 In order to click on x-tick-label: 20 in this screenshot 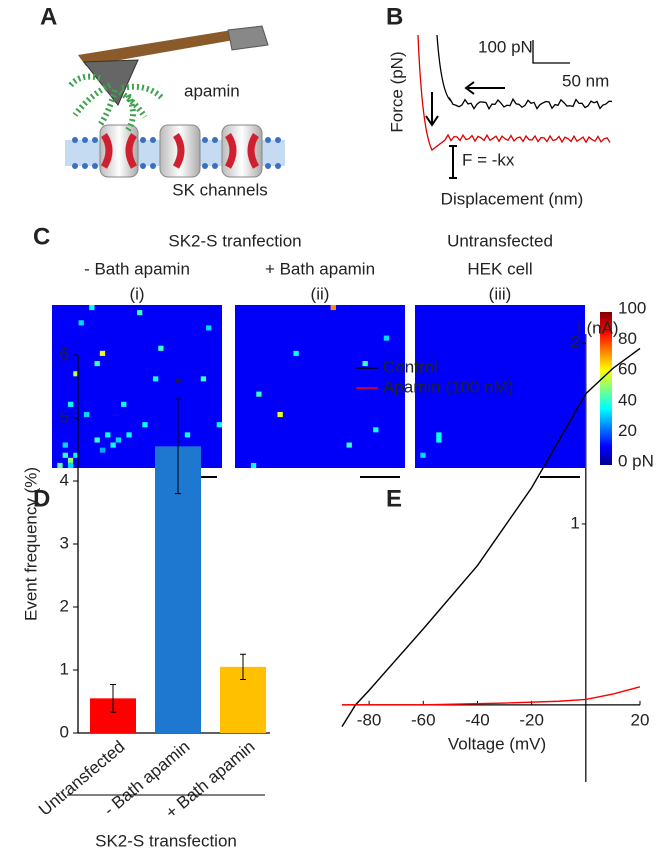, I will do `click(640, 719)`.